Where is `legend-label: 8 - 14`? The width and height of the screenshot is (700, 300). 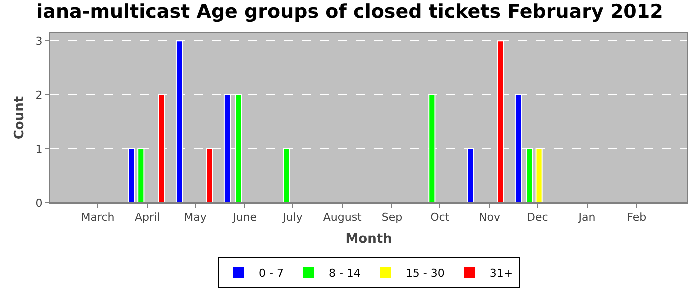 legend-label: 8 - 14 is located at coordinates (344, 273).